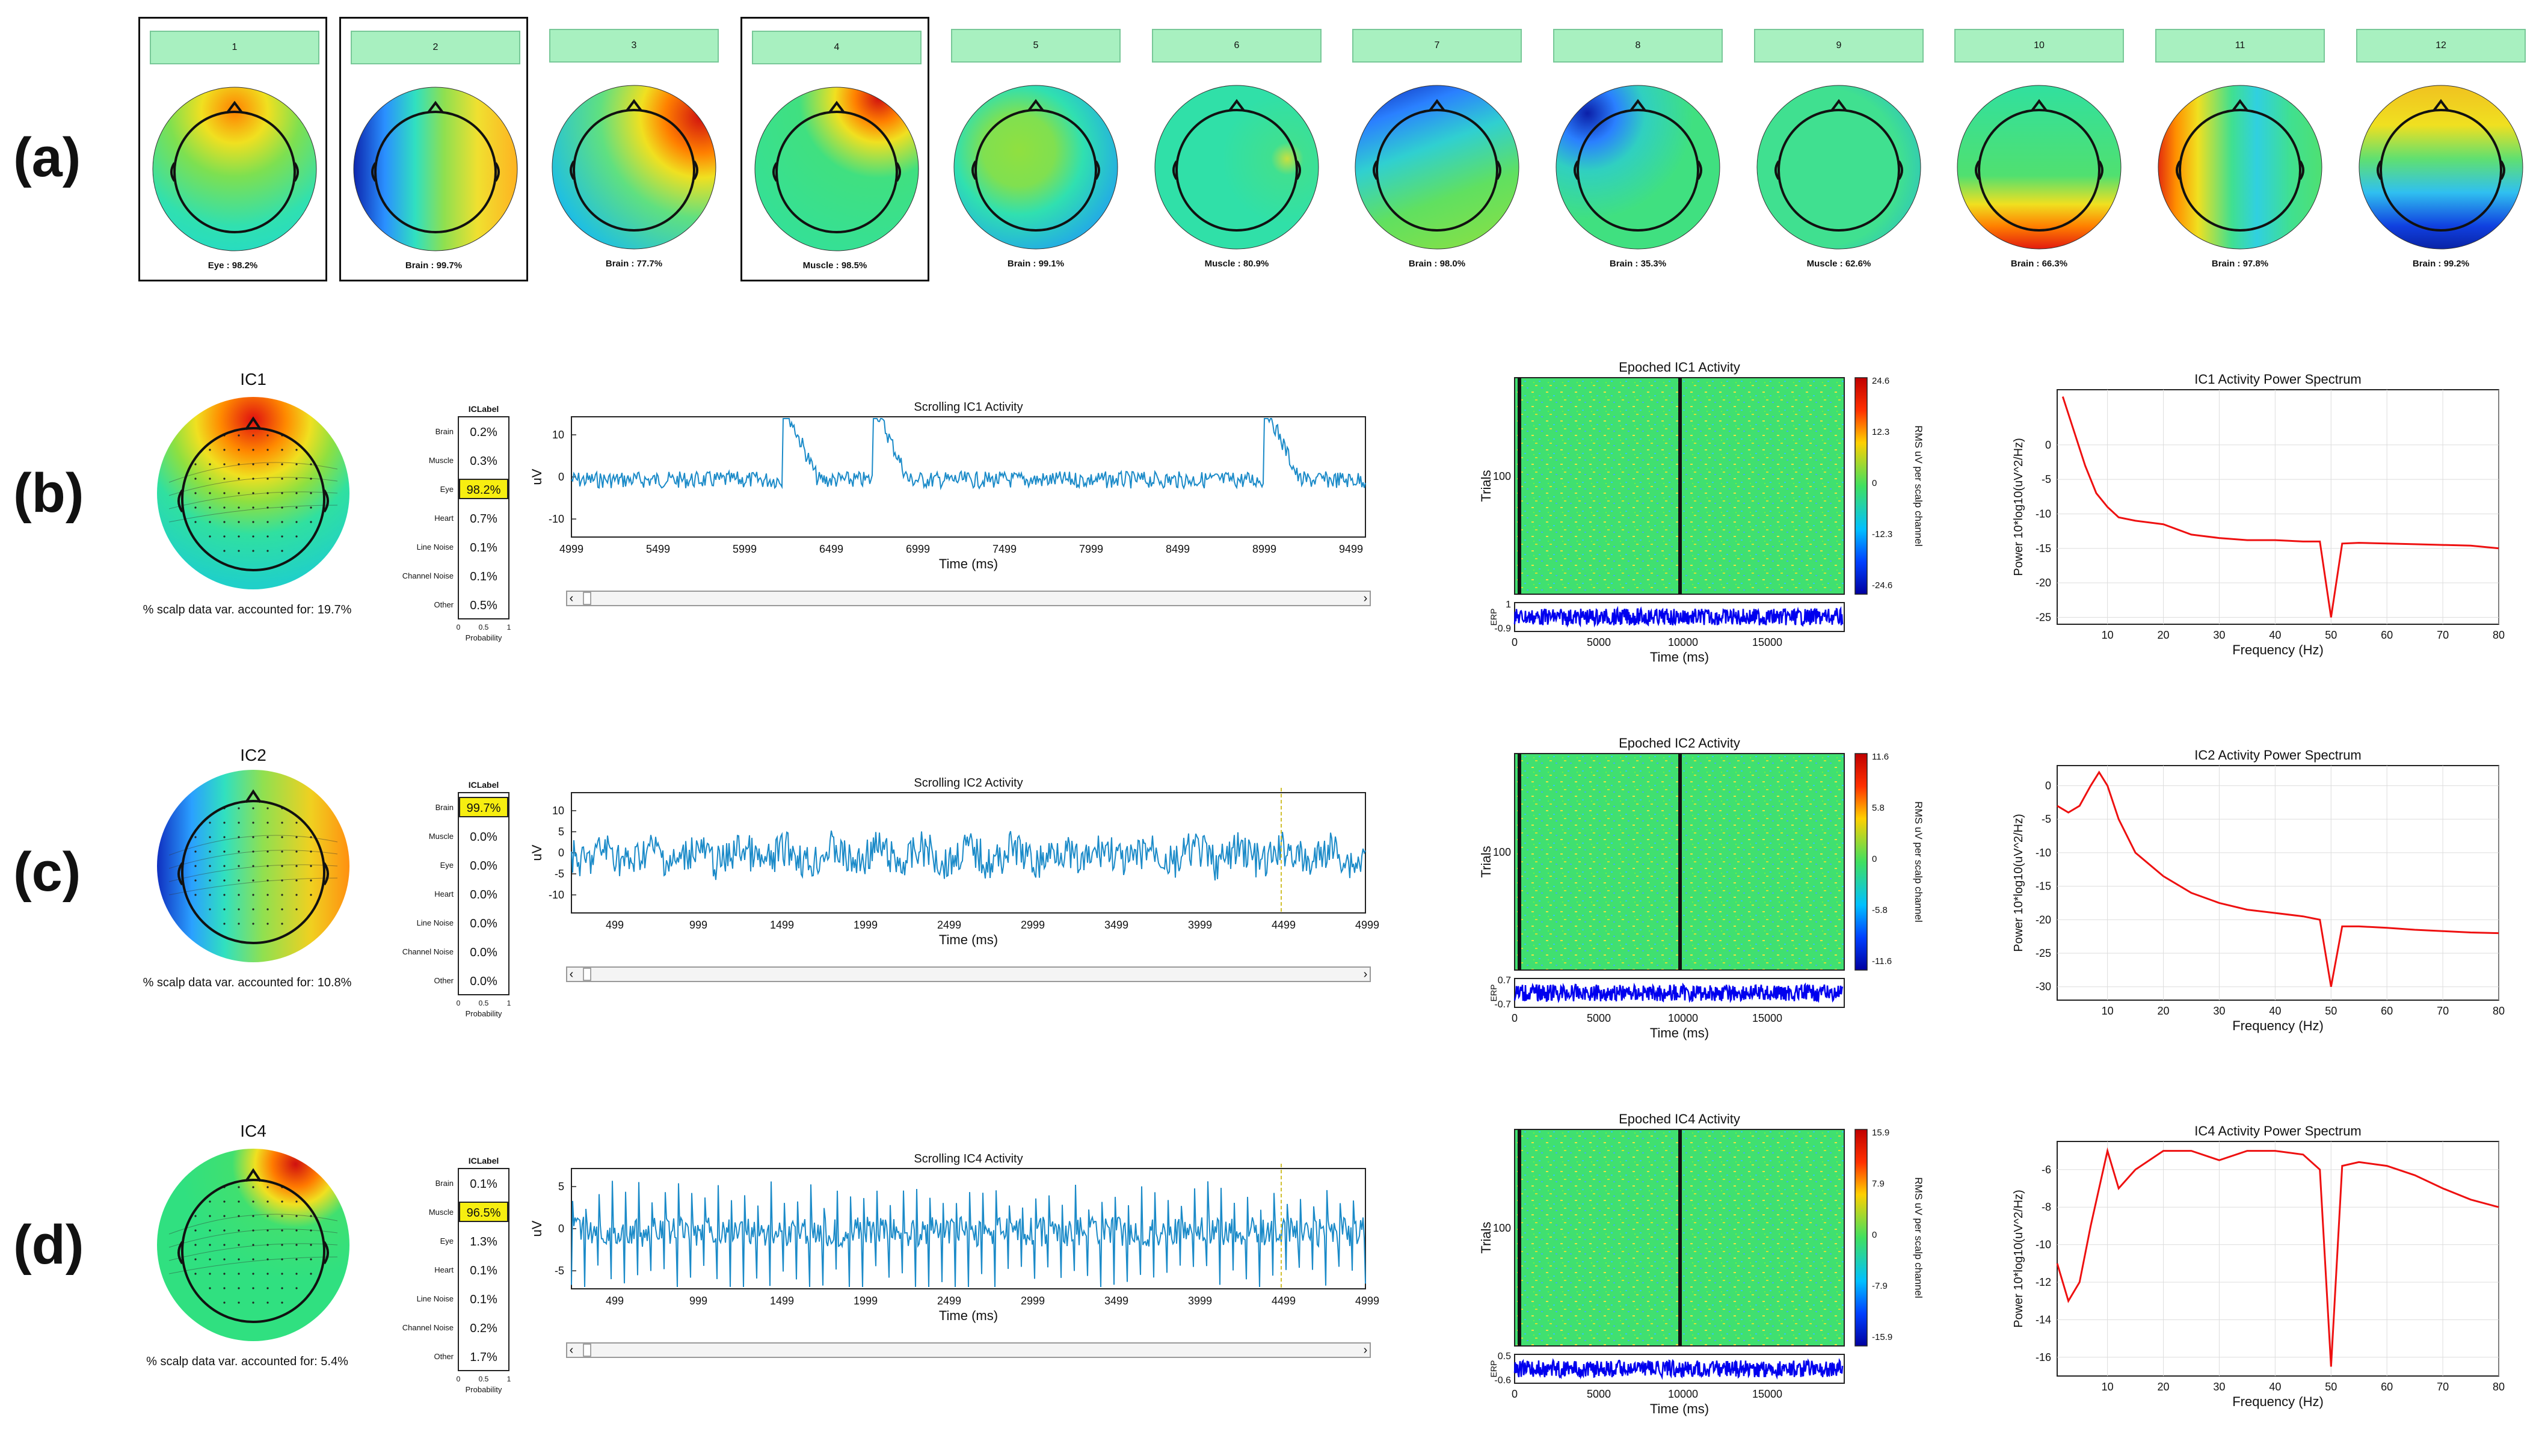 The image size is (2542, 1456). Describe the element at coordinates (1838, 149) in the screenshot. I see `component-card-9: 9 Muscle : 62.6%` at that location.